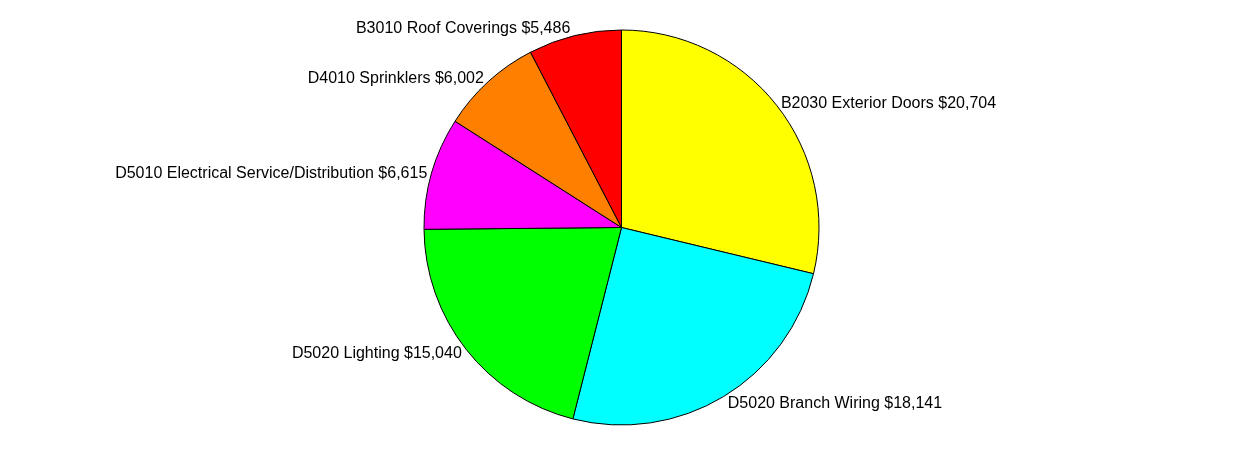 The image size is (1243, 455). Describe the element at coordinates (888, 102) in the screenshot. I see `slice-label: B2030 Exterior Doors $20,704` at that location.